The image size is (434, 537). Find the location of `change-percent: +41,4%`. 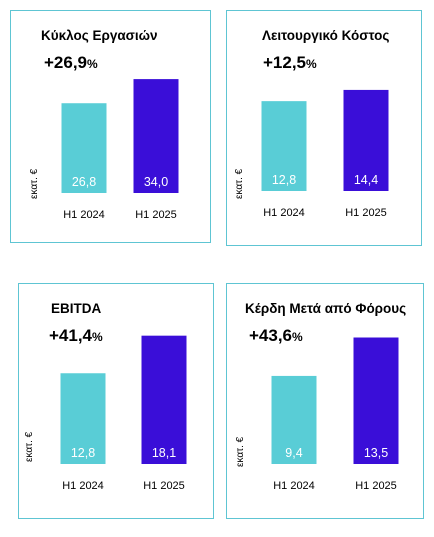

change-percent: +41,4% is located at coordinates (76, 335).